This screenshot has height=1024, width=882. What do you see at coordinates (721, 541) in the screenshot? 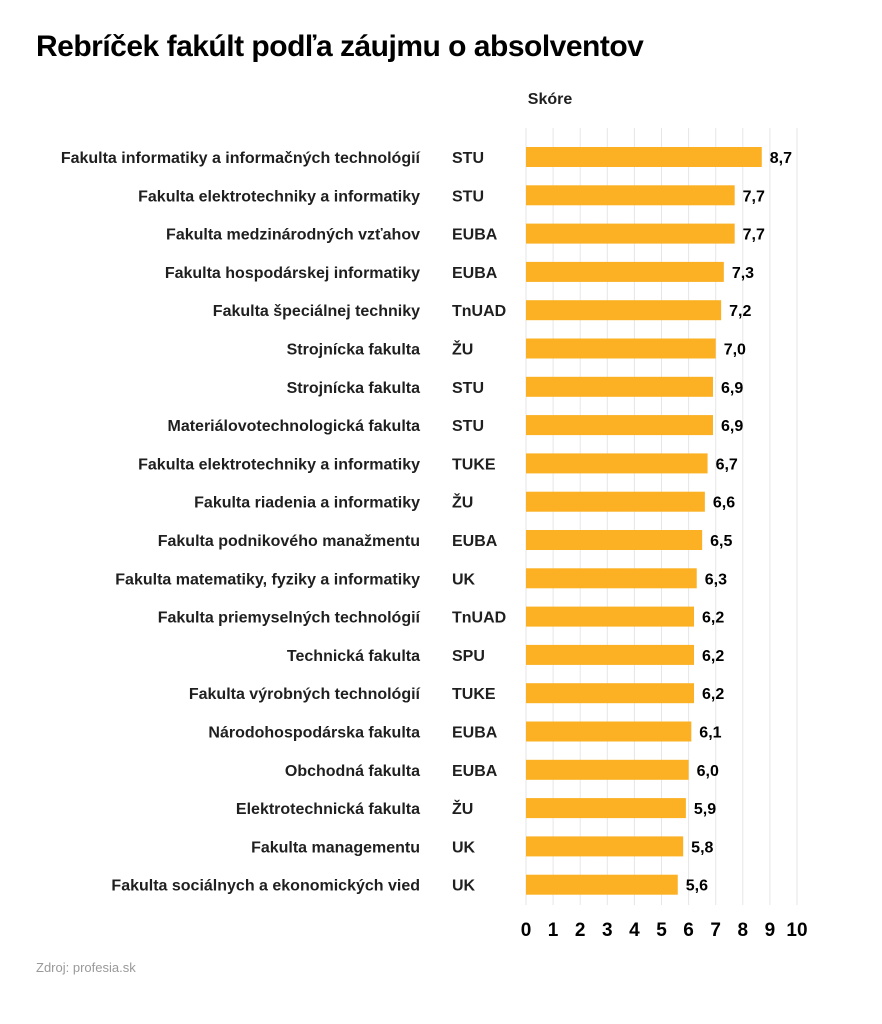
I see `value-label: 6,5` at bounding box center [721, 541].